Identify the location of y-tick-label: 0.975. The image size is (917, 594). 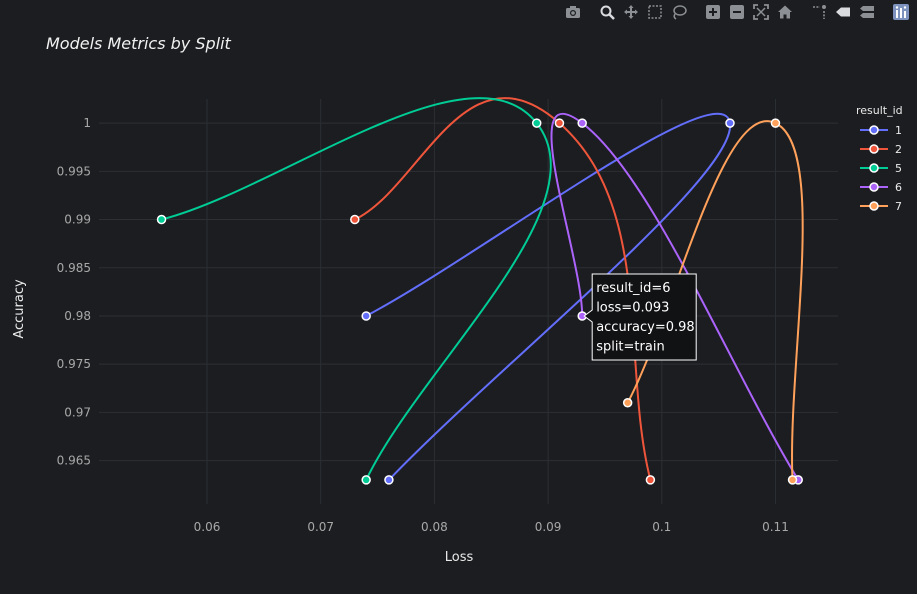
(74, 364).